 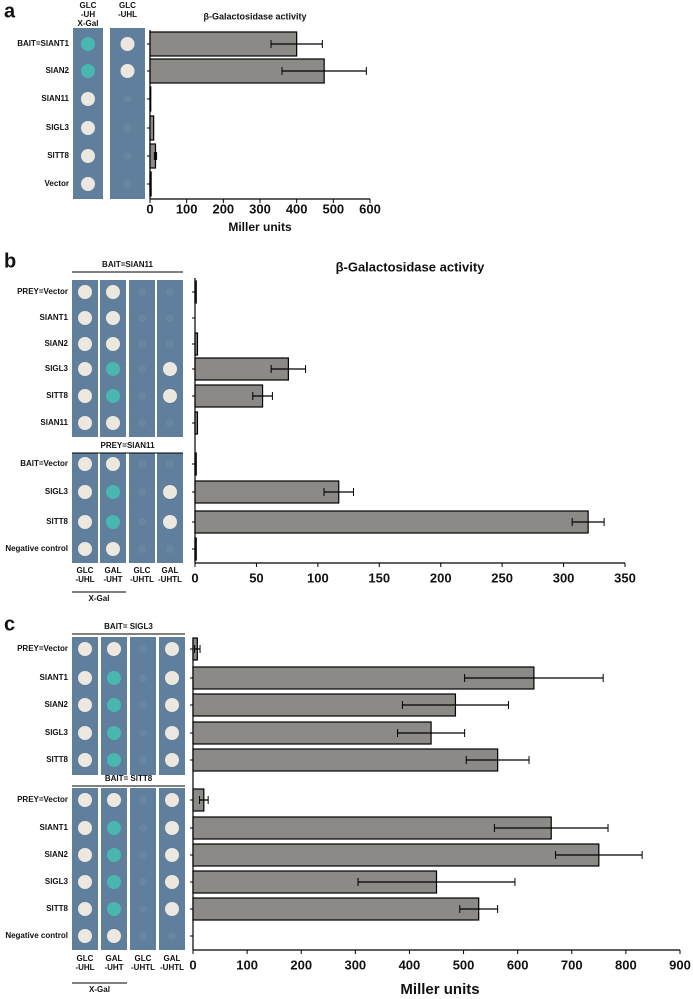 What do you see at coordinates (112, 579) in the screenshot?
I see `plate-column-label: -UHT` at bounding box center [112, 579].